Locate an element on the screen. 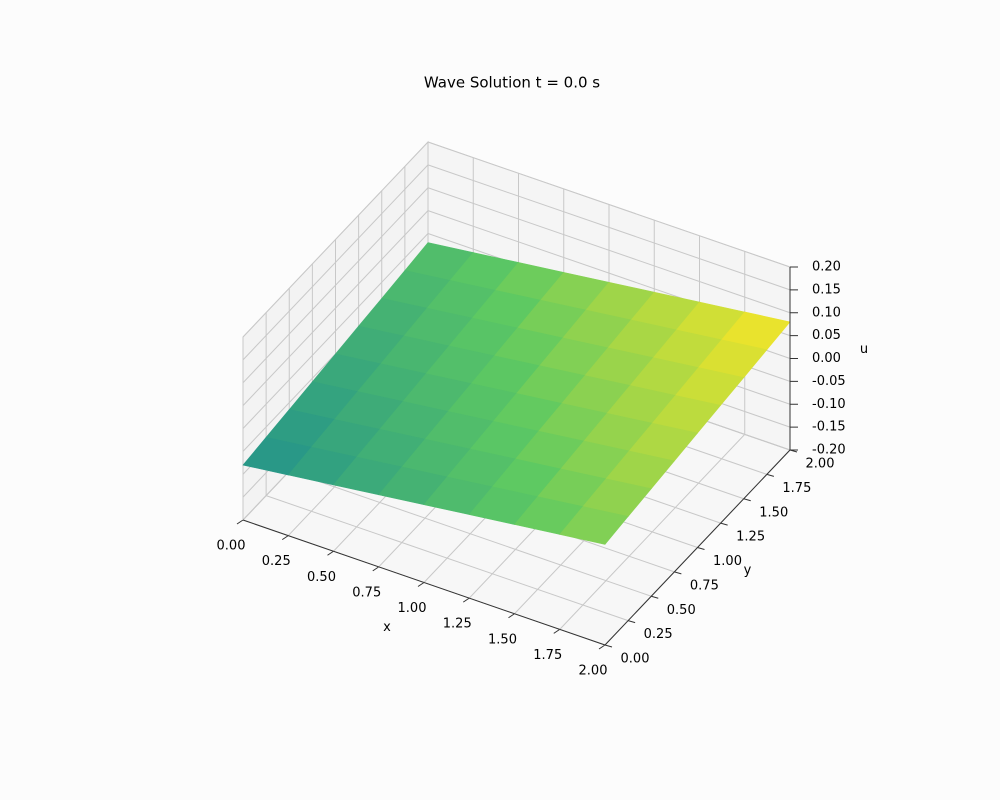  y-tick-label: 0.50 is located at coordinates (681, 610).